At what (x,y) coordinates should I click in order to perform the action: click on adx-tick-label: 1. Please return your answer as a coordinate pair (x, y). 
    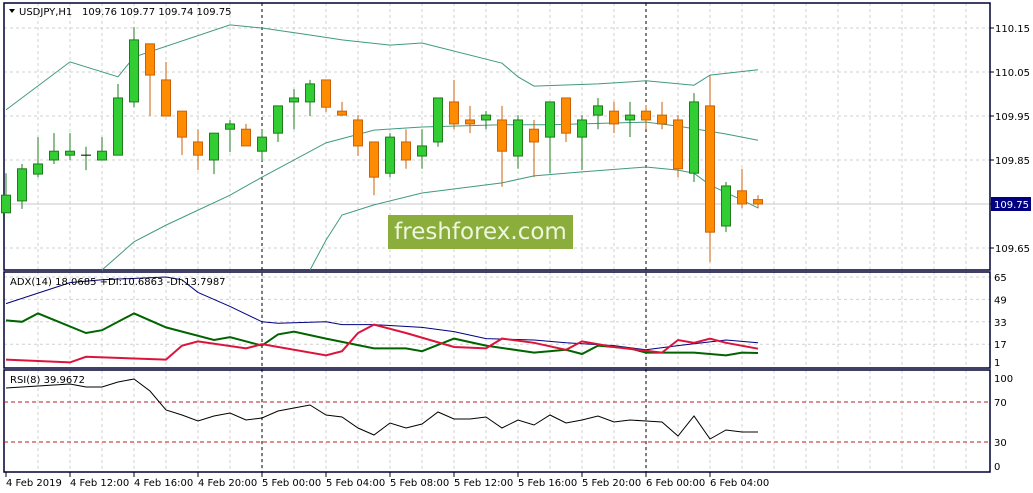
    Looking at the image, I should click on (997, 363).